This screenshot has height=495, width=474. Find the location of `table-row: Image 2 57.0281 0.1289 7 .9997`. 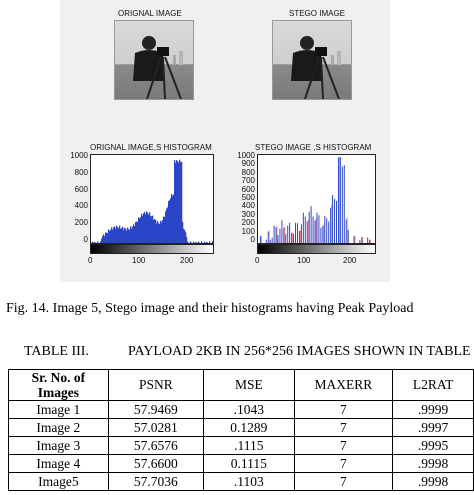

table-row: Image 2 57.0281 0.1289 7 .9997 is located at coordinates (241, 427).